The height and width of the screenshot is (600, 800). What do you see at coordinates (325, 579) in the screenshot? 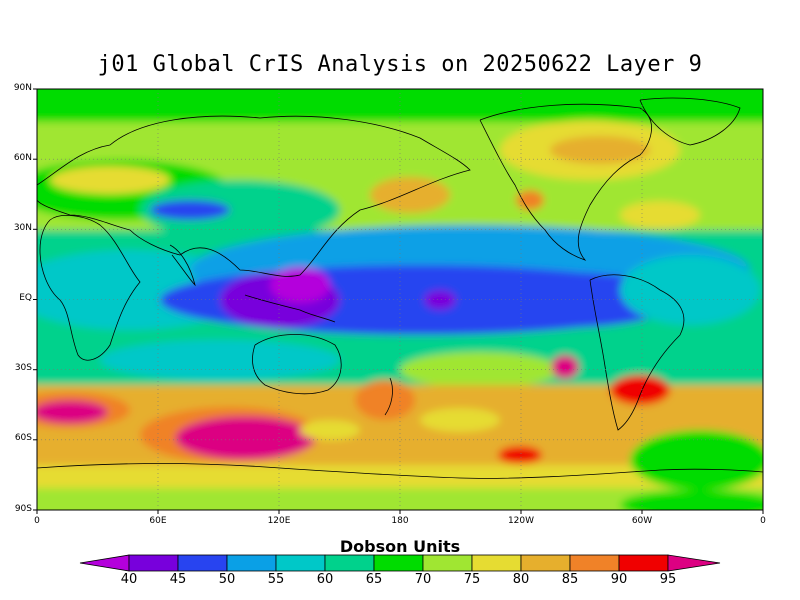
I see `colorbar-label: 60` at bounding box center [325, 579].